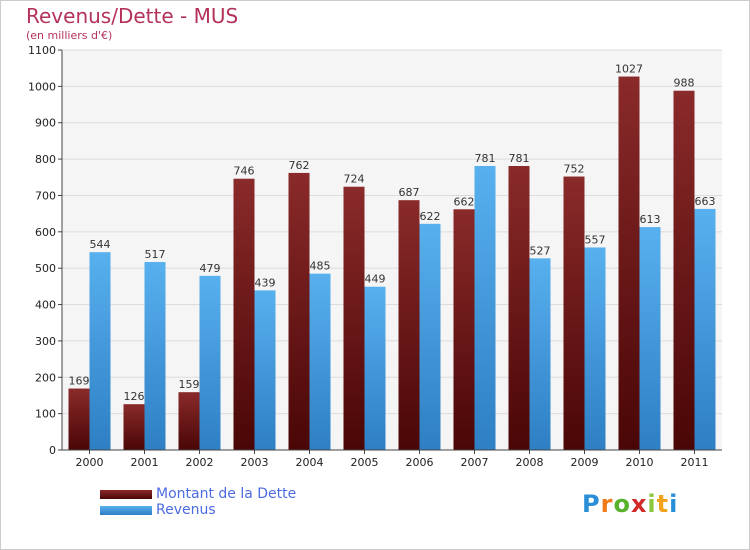  What do you see at coordinates (705, 201) in the screenshot?
I see `data-label: 663` at bounding box center [705, 201].